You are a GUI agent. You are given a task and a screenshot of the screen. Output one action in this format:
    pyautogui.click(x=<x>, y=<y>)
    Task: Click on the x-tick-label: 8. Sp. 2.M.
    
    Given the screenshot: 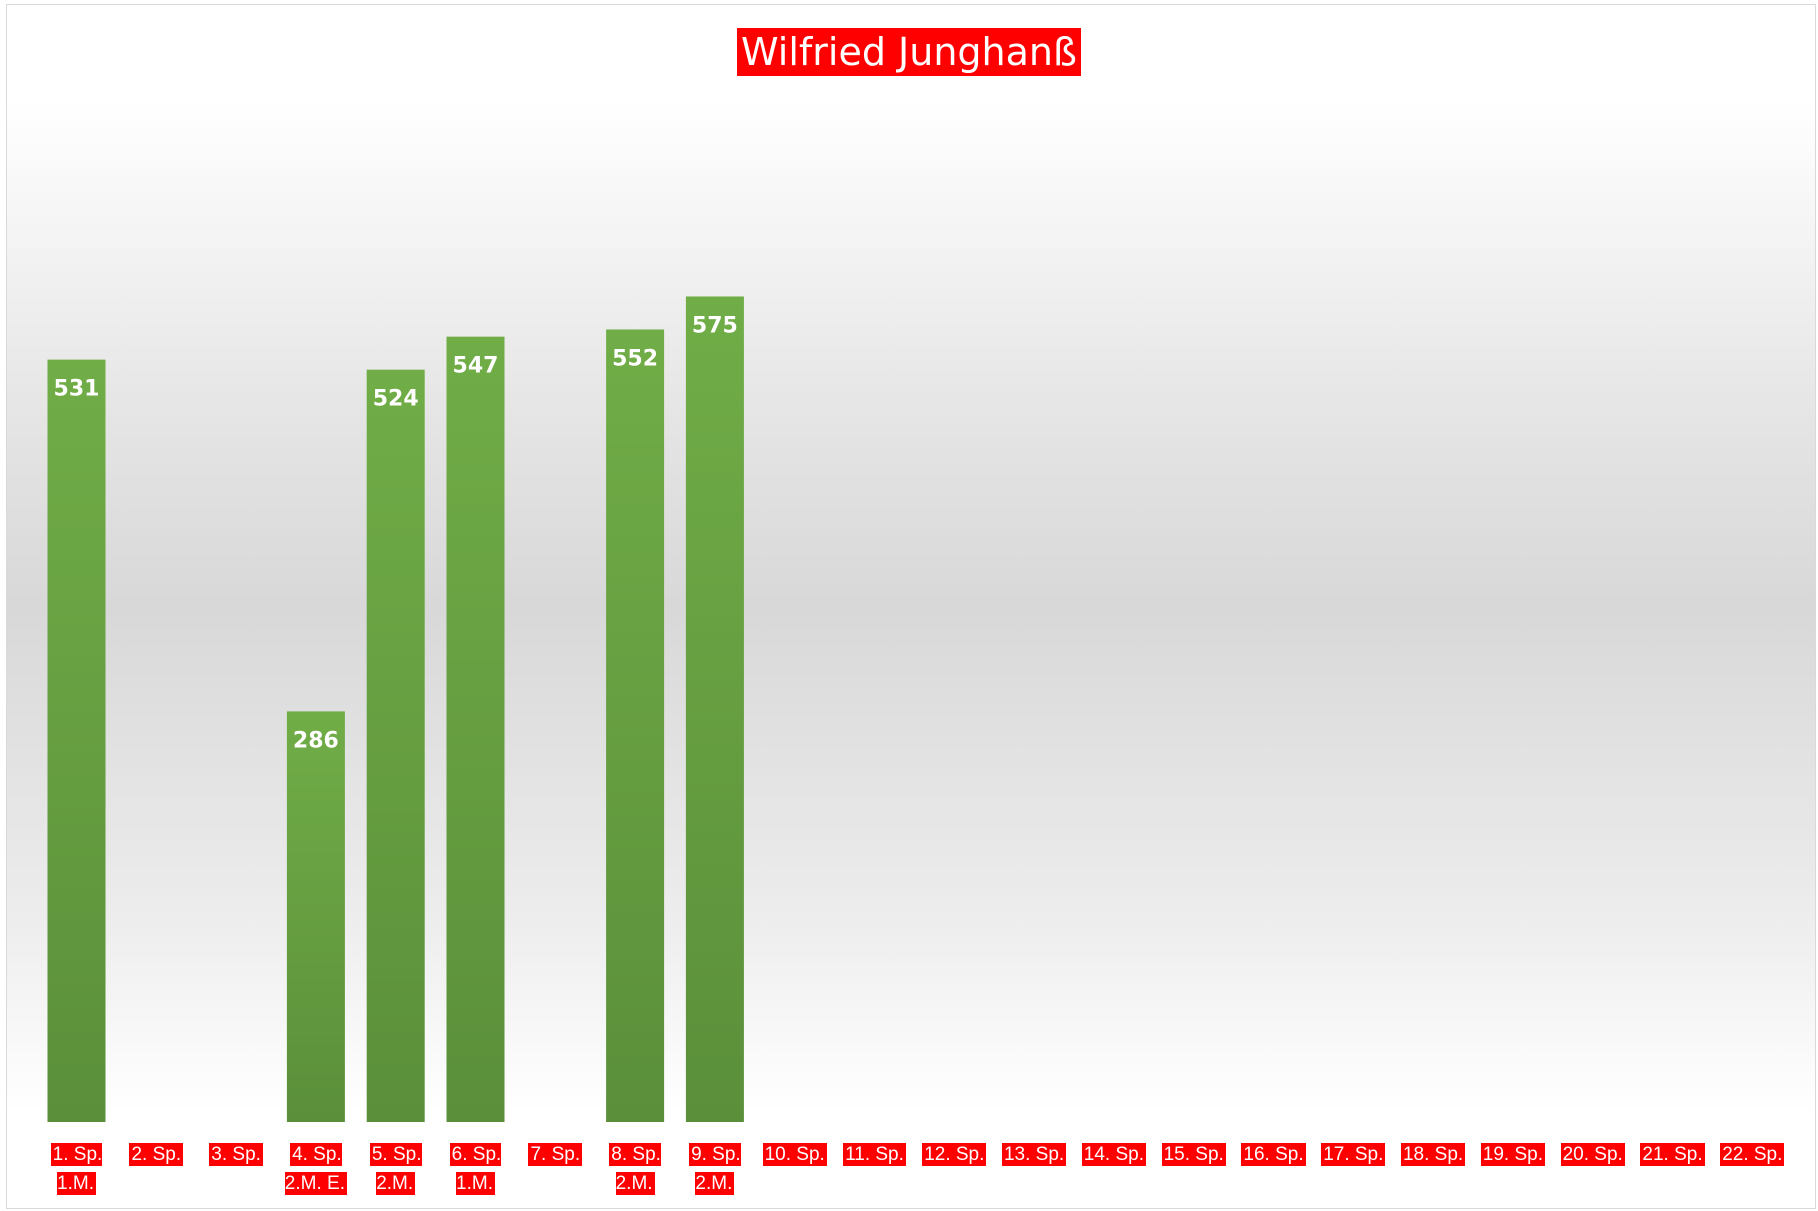 What is the action you would take?
    pyautogui.click(x=635, y=1169)
    